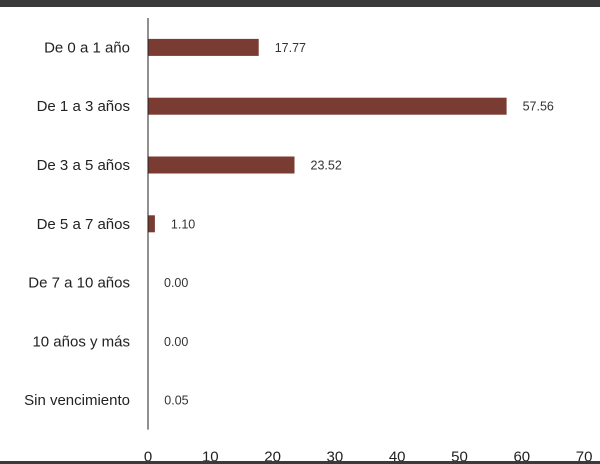  I want to click on value-label-0: 17.77, so click(290, 48).